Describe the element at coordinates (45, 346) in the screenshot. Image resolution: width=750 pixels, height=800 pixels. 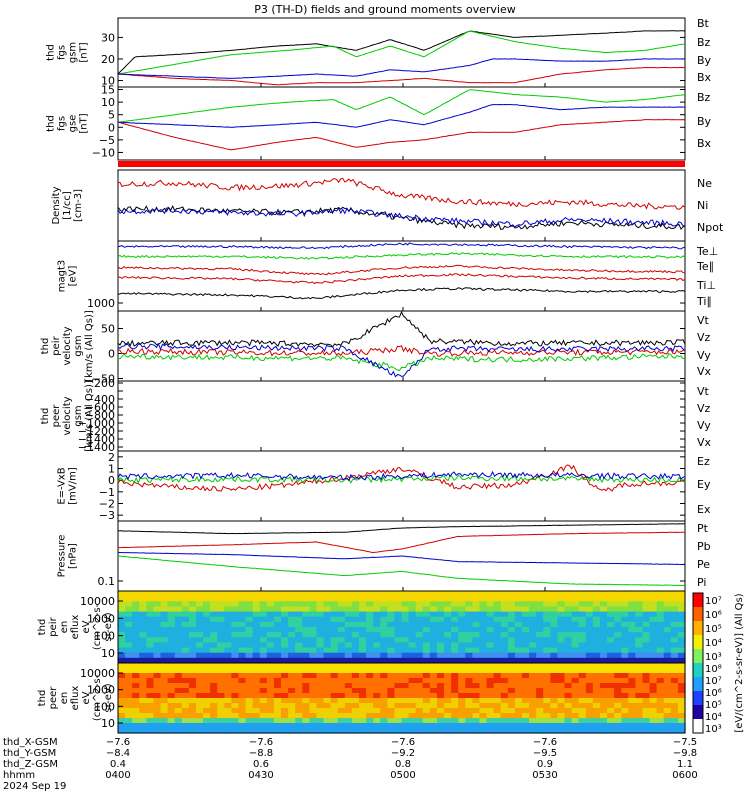
I see `ylabel-line: thd` at that location.